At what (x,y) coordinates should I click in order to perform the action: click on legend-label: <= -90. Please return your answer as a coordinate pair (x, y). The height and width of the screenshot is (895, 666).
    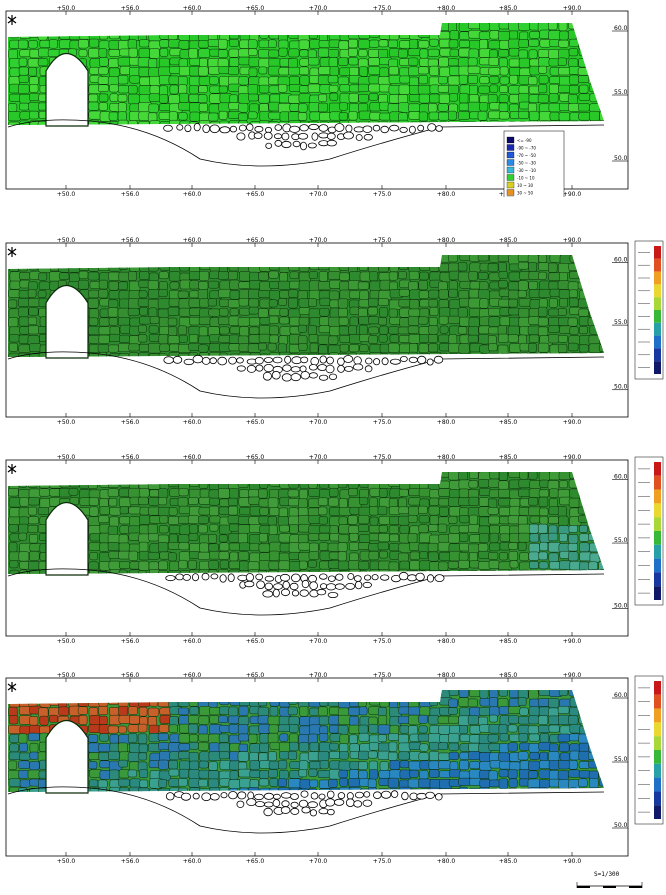
    Looking at the image, I should click on (524, 140).